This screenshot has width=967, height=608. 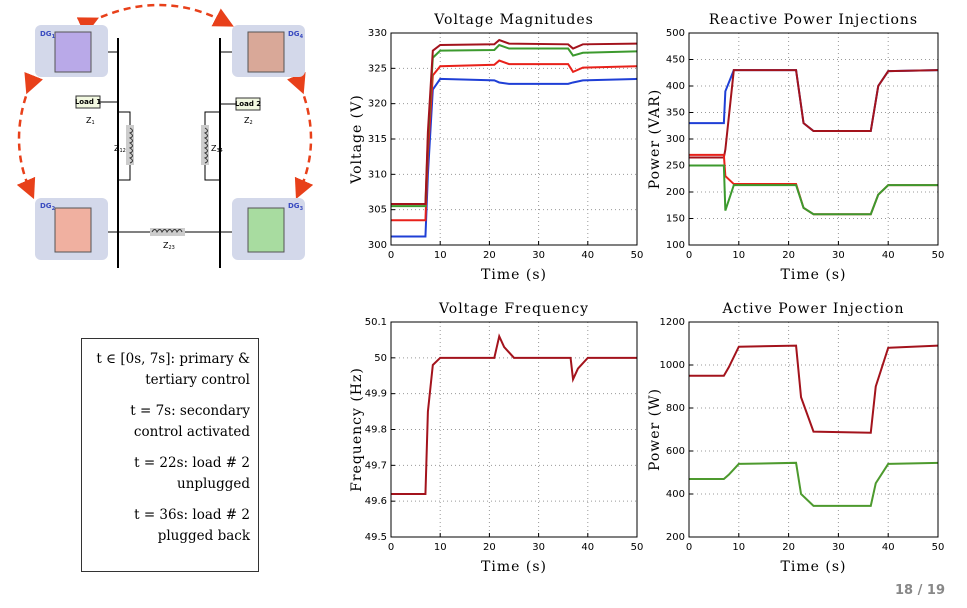 I want to click on y-tick-label: 250, so click(x=675, y=166).